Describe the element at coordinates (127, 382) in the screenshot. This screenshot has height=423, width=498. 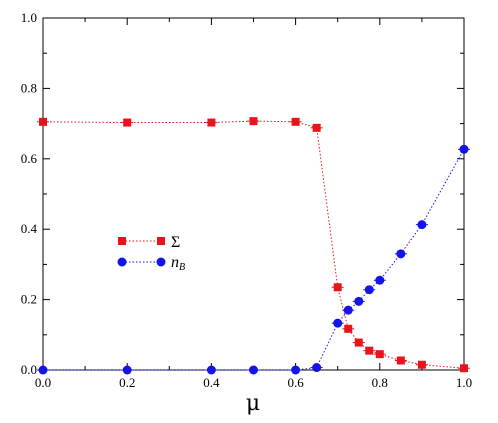
I see `x-tick-label: 0.2` at that location.